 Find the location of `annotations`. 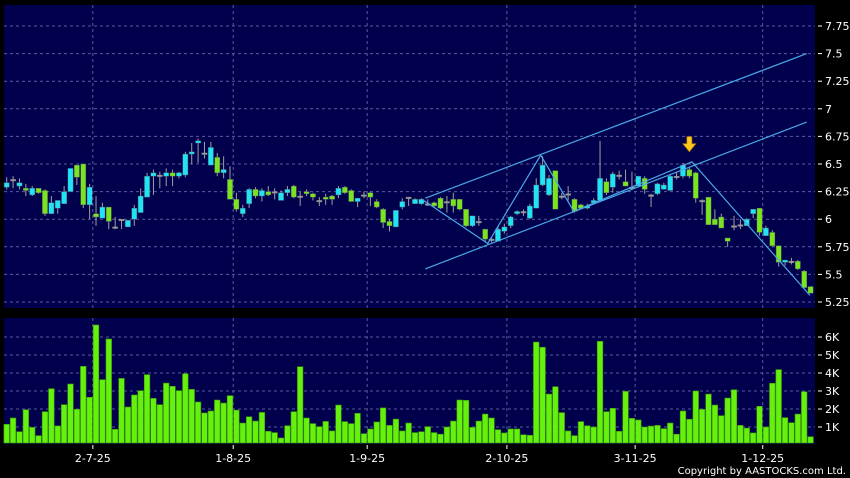

annotations is located at coordinates (689, 144).